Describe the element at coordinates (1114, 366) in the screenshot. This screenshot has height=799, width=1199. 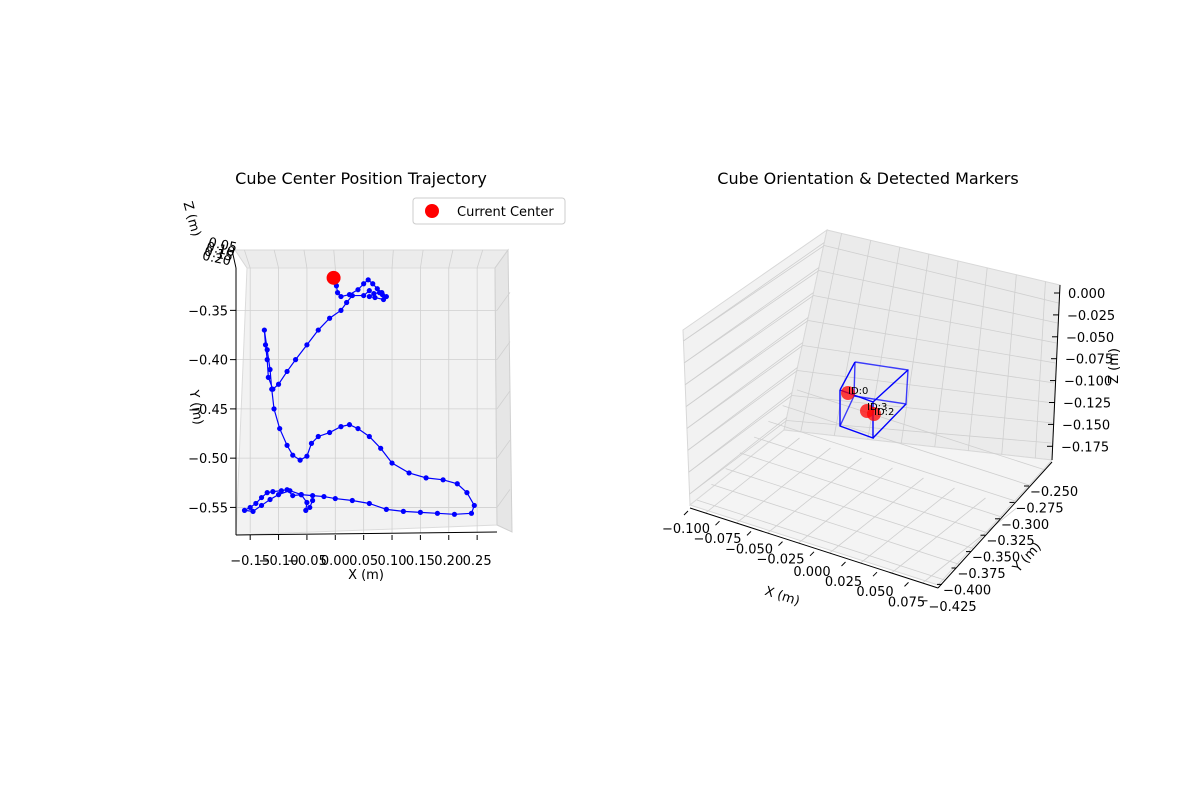
I see `right-z-axis-label: Z (m)` at that location.